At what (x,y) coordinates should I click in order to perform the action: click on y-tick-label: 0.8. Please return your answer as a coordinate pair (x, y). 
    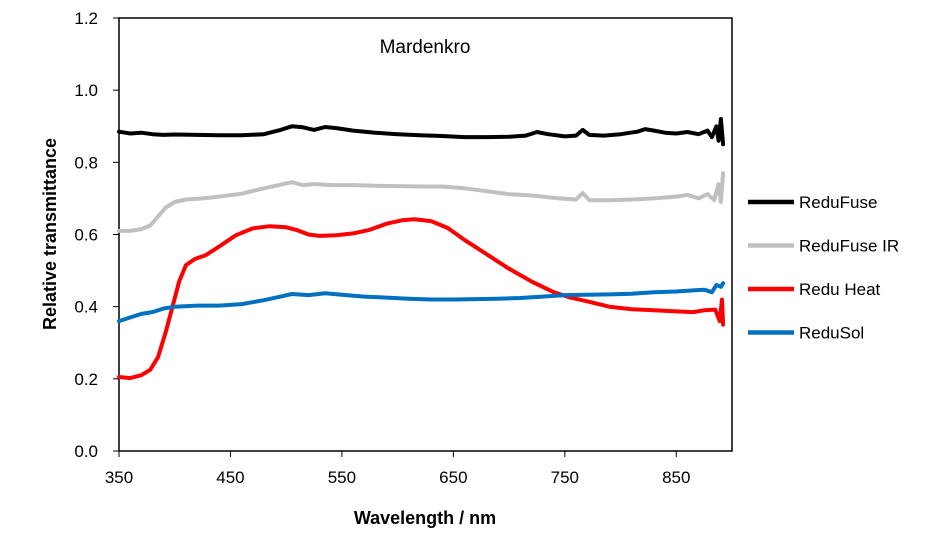
    Looking at the image, I should click on (86, 162).